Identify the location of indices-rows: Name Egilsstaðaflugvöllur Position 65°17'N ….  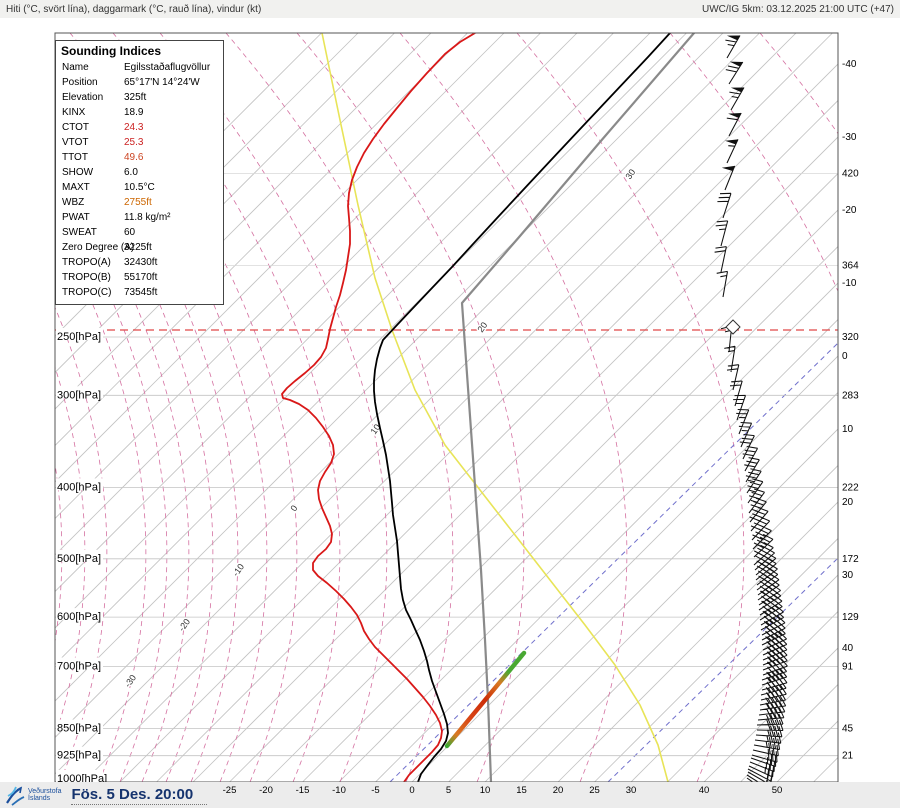
(139, 180).